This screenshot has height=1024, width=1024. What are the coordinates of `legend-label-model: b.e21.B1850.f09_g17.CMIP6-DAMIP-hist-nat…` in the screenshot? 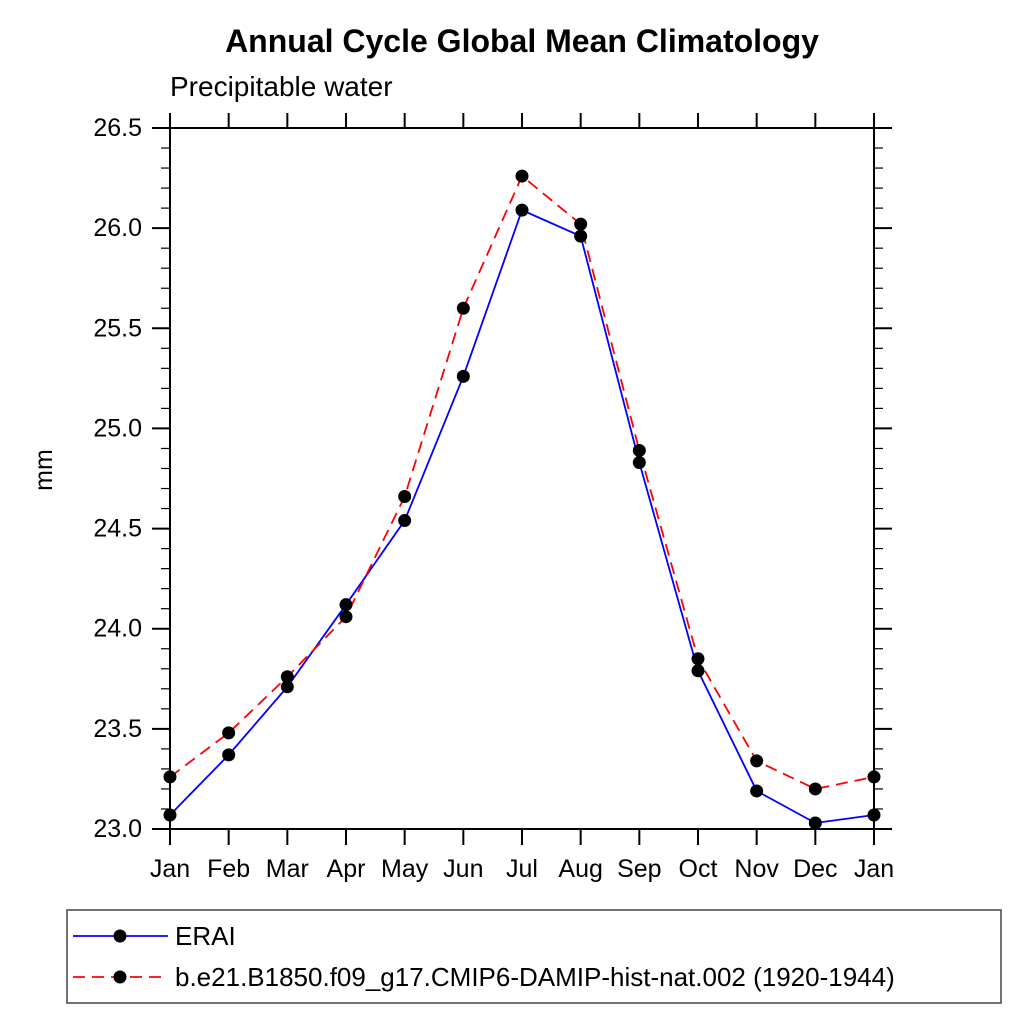 It's located at (535, 977).